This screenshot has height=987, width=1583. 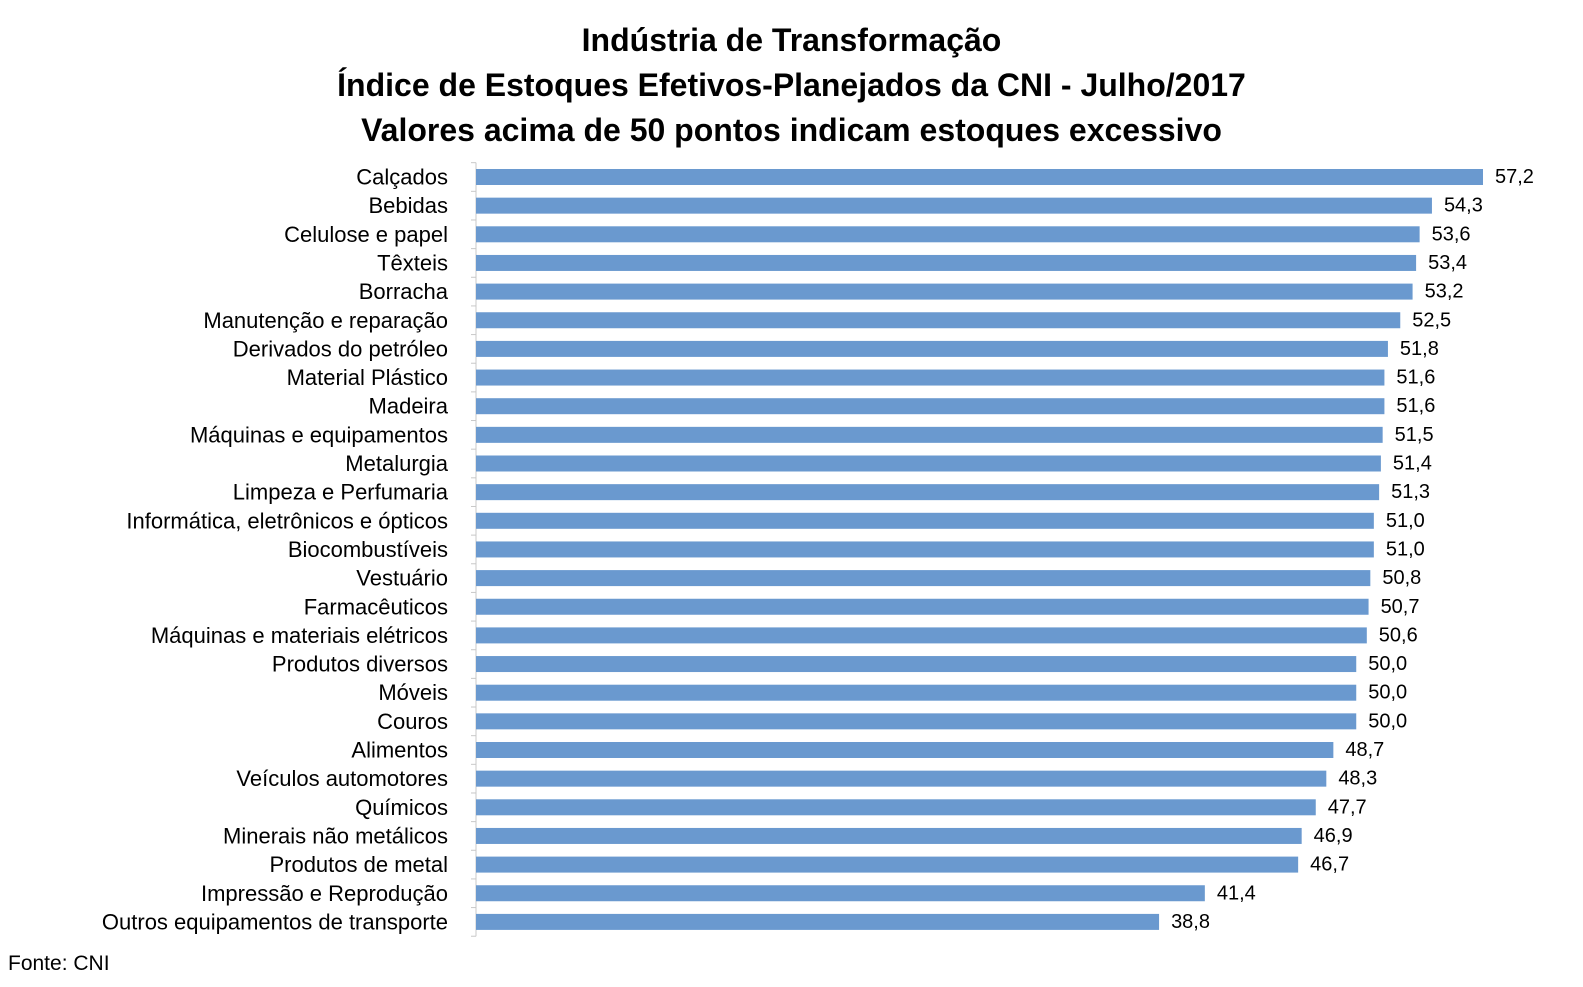 What do you see at coordinates (59, 963) in the screenshot?
I see `source-note: Fonte: CNI` at bounding box center [59, 963].